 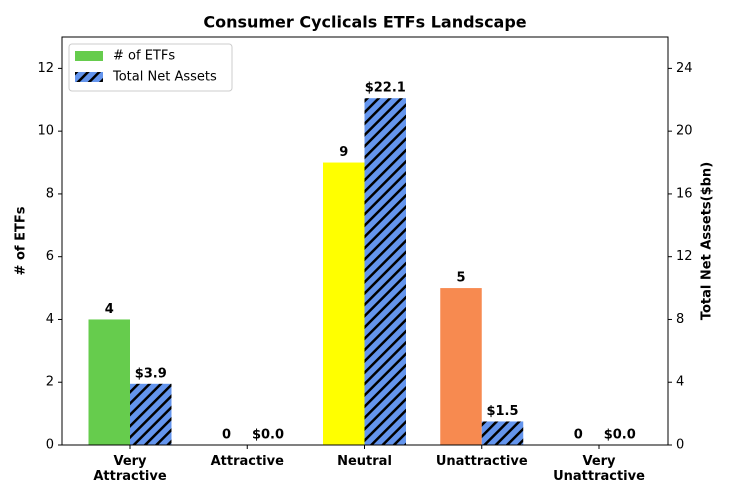 What do you see at coordinates (164, 77) in the screenshot?
I see `legend-label: Total Net Assets` at bounding box center [164, 77].